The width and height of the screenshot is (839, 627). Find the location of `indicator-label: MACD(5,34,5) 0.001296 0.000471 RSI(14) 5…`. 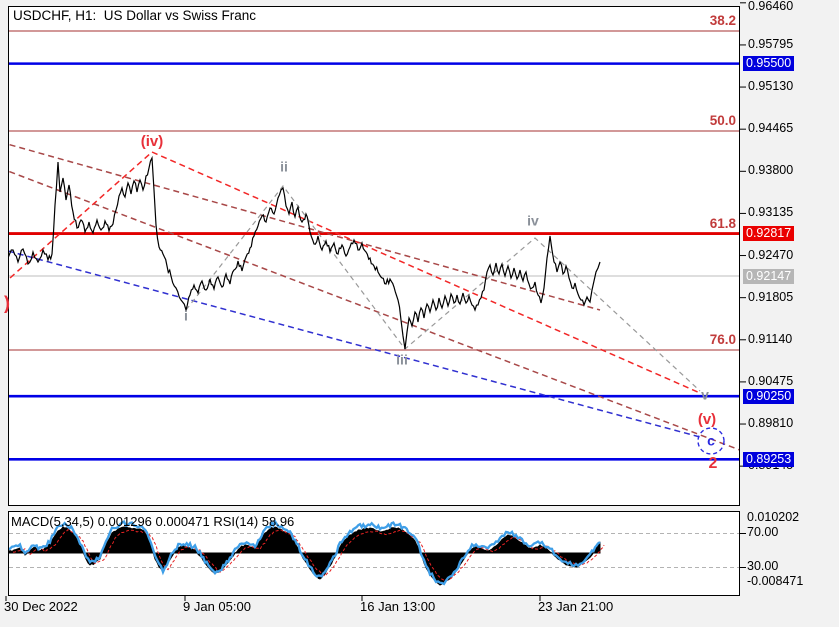

indicator-label: MACD(5,34,5) 0.001296 0.000471 RSI(14) 5… is located at coordinates (153, 521).